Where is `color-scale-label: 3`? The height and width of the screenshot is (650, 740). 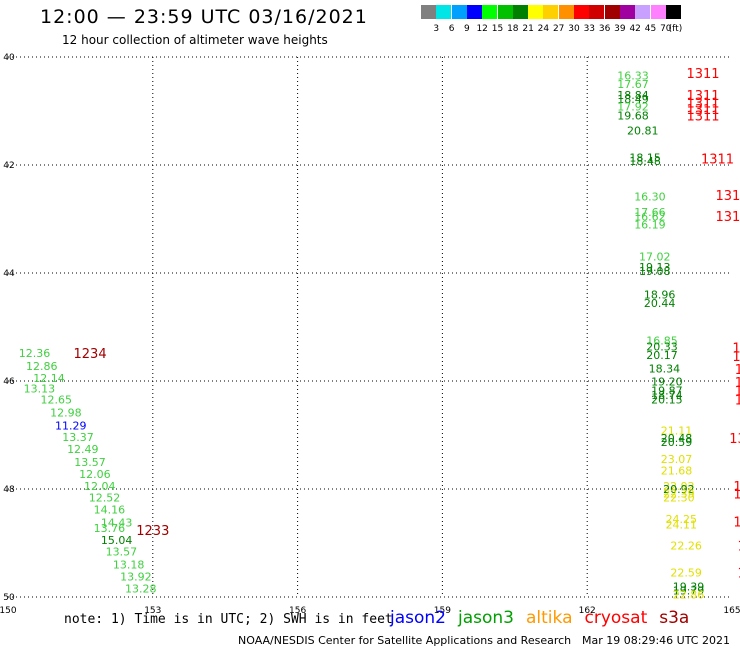
color-scale-label: 3 is located at coordinates (436, 29).